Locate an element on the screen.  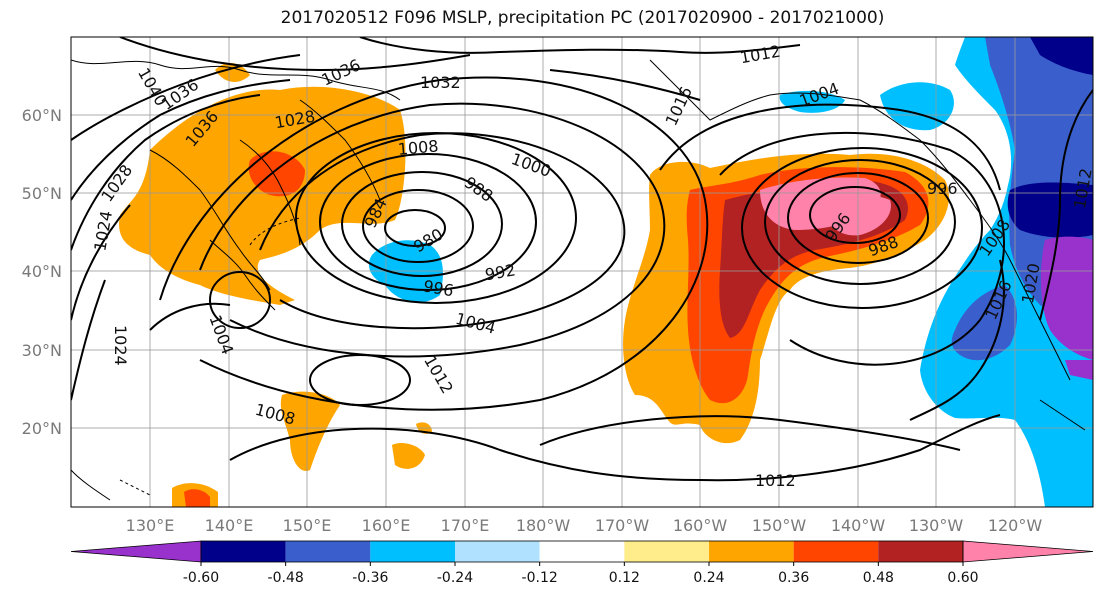
lat-label: 20°N is located at coordinates (42, 428).